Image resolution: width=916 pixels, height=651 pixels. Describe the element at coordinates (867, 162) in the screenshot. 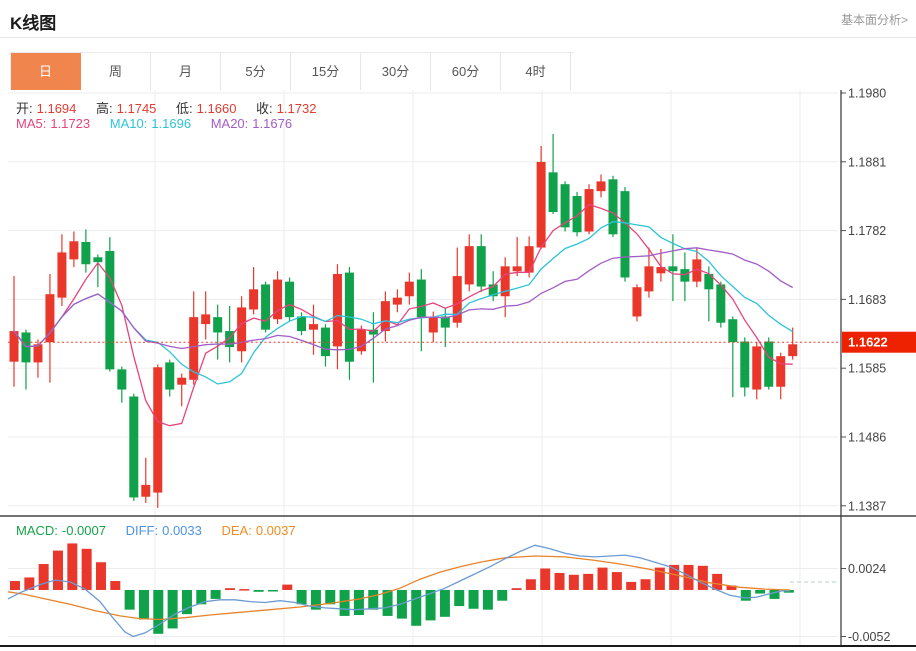

I see `price-axis-label: 1.1881` at that location.